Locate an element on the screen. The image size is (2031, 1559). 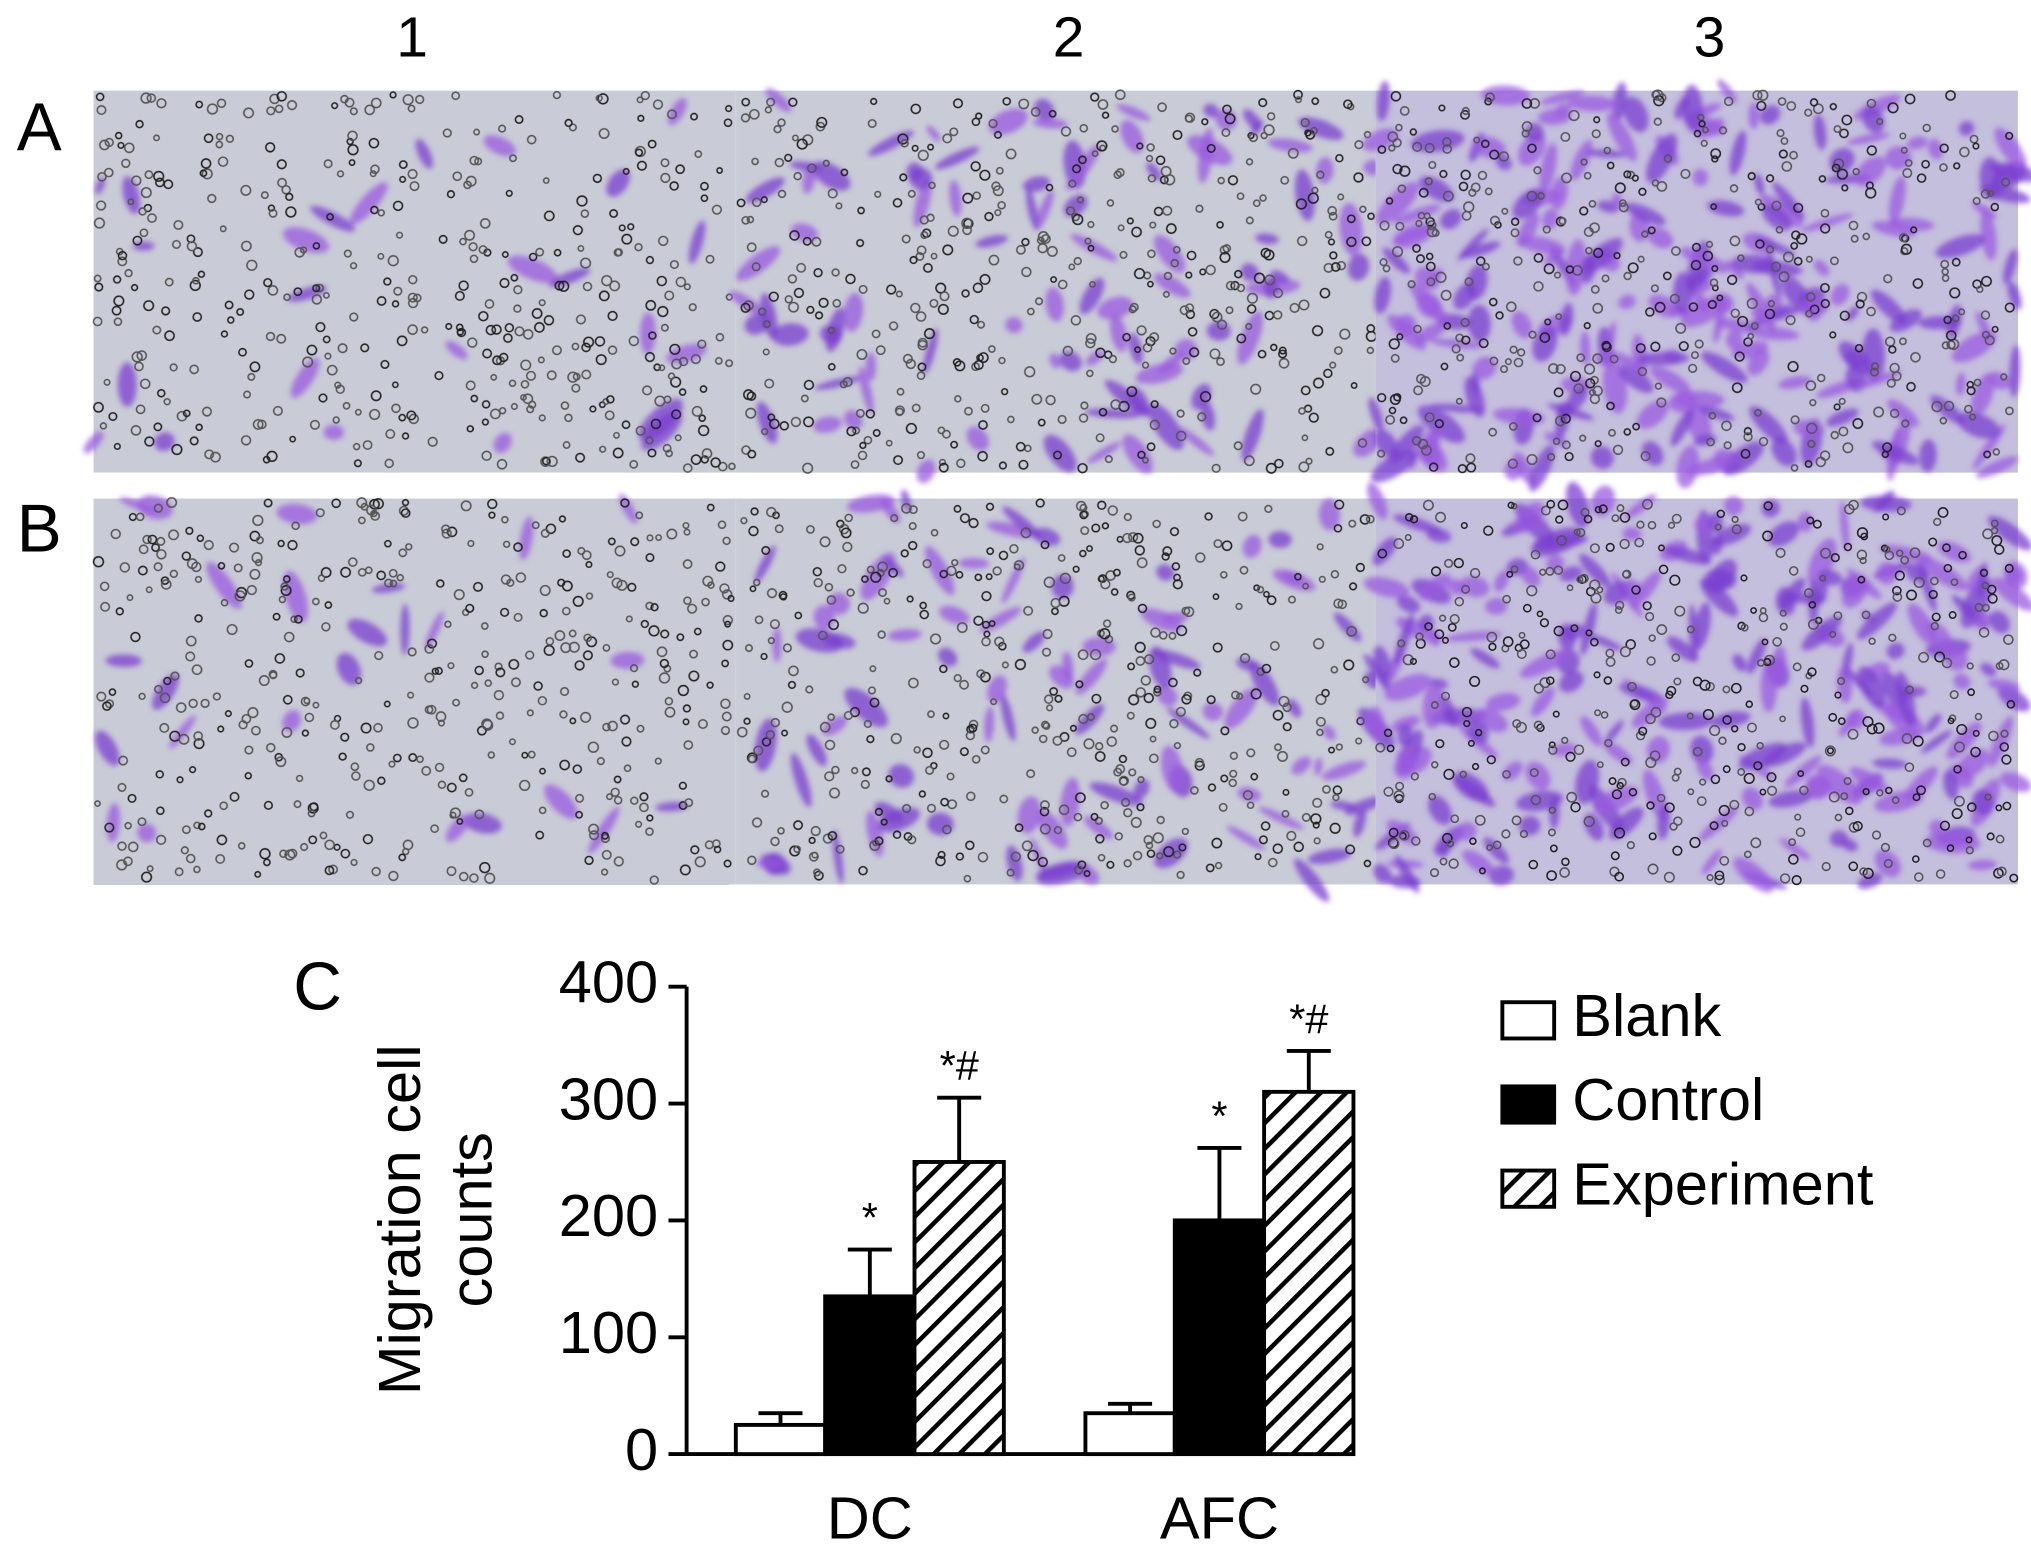
y-tick-label: 100 is located at coordinates (608, 1332).